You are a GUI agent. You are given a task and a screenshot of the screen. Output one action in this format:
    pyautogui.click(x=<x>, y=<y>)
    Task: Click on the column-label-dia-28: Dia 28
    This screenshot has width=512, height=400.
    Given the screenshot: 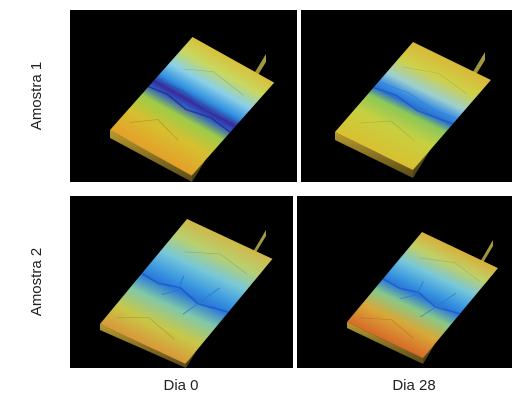 What is the action you would take?
    pyautogui.click(x=414, y=385)
    